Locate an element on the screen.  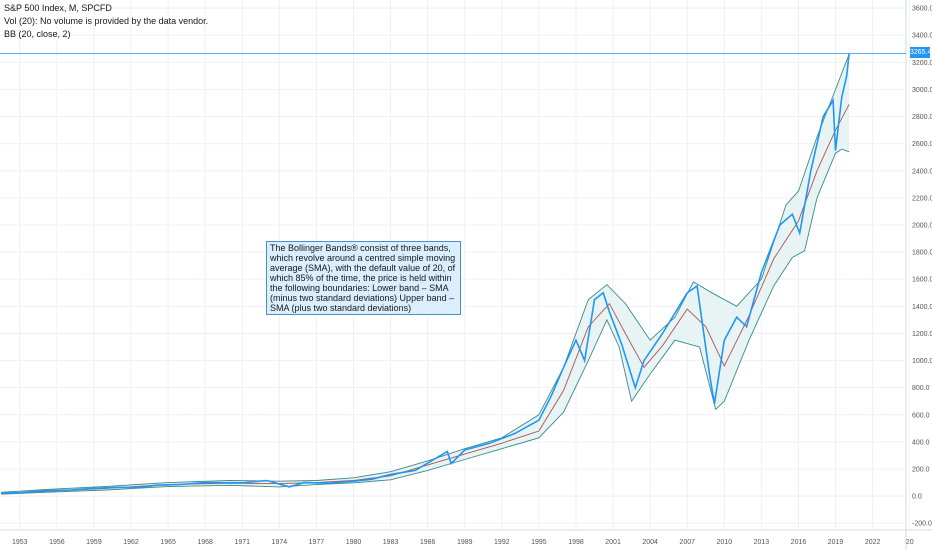
x-tick-label: 1995 is located at coordinates (539, 542).